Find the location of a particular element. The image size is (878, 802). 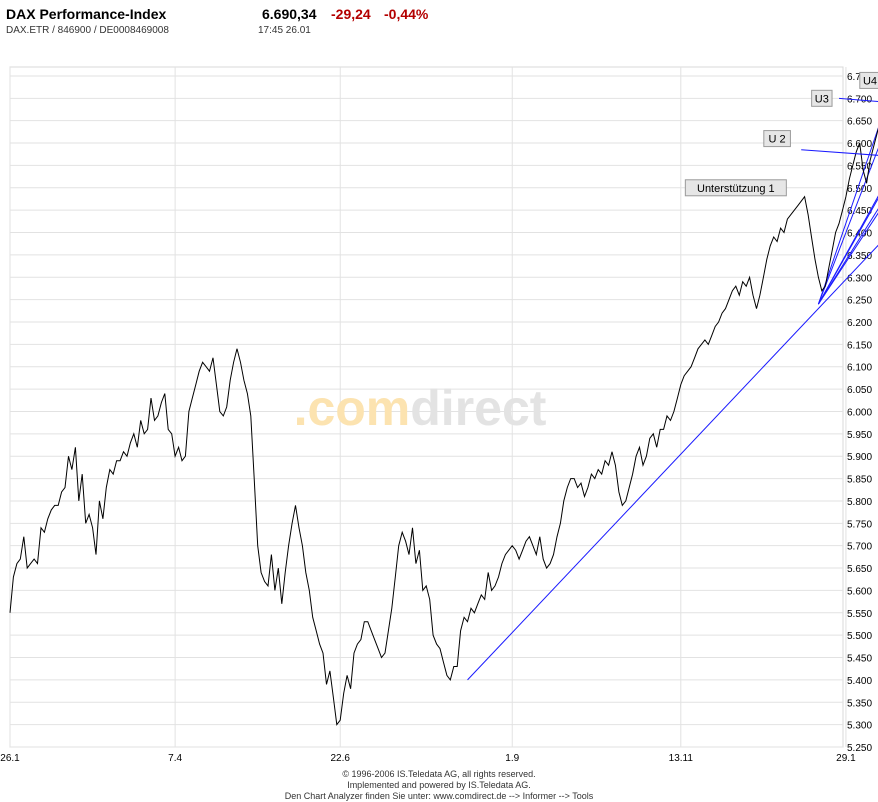

y-tick-label: 6.050 is located at coordinates (859, 390).